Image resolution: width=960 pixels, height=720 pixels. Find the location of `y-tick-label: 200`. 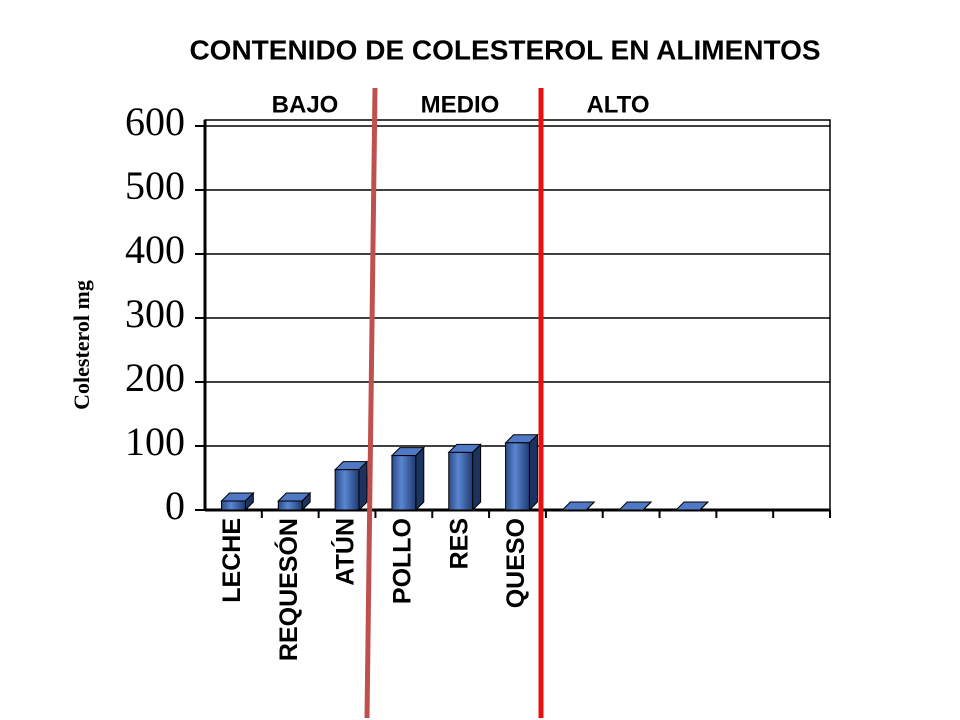

y-tick-label: 200 is located at coordinates (155, 377).